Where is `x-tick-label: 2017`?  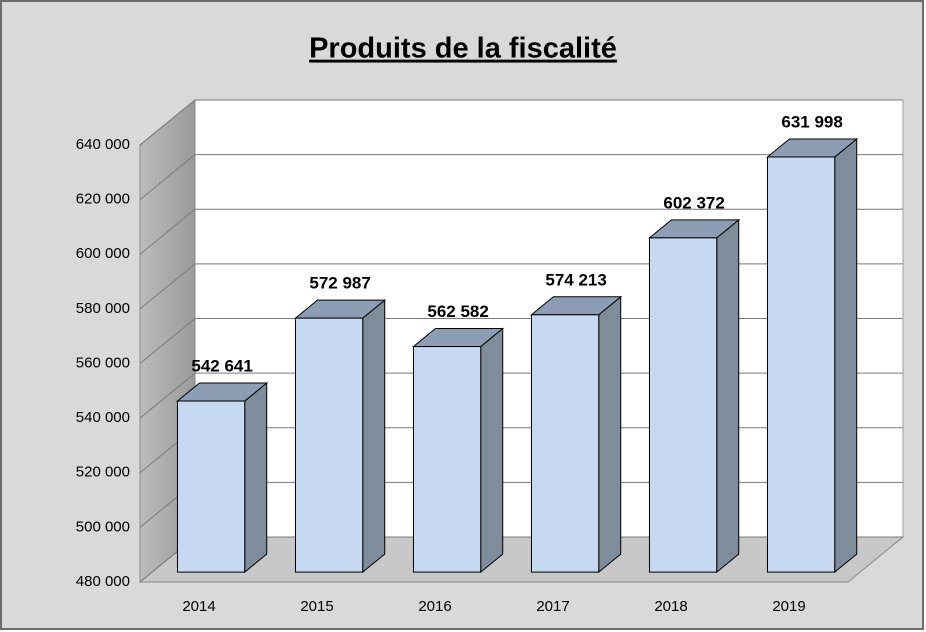
x-tick-label: 2017 is located at coordinates (552, 606).